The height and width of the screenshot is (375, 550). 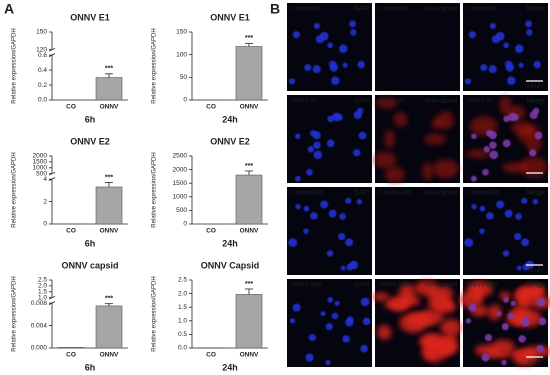 What do you see at coordinates (416, 139) in the screenshot?
I see `micrograph: ONNV 6h Anti-capsid` at bounding box center [416, 139].